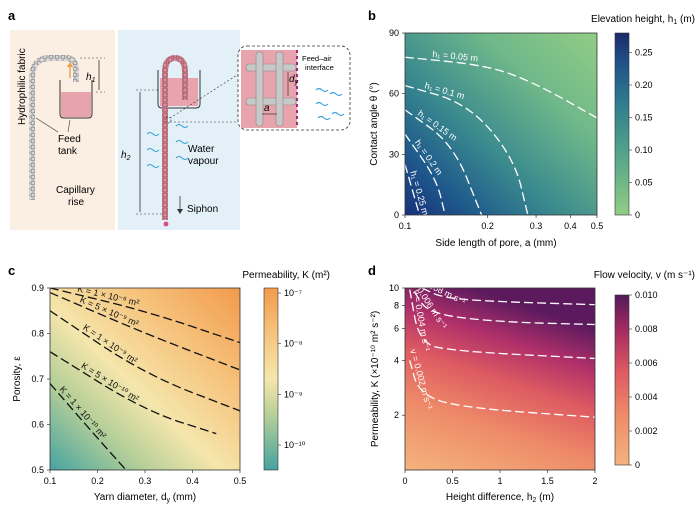 The image size is (697, 513). I want to click on cbar-tick-label-b-0: 0, so click(637, 215).